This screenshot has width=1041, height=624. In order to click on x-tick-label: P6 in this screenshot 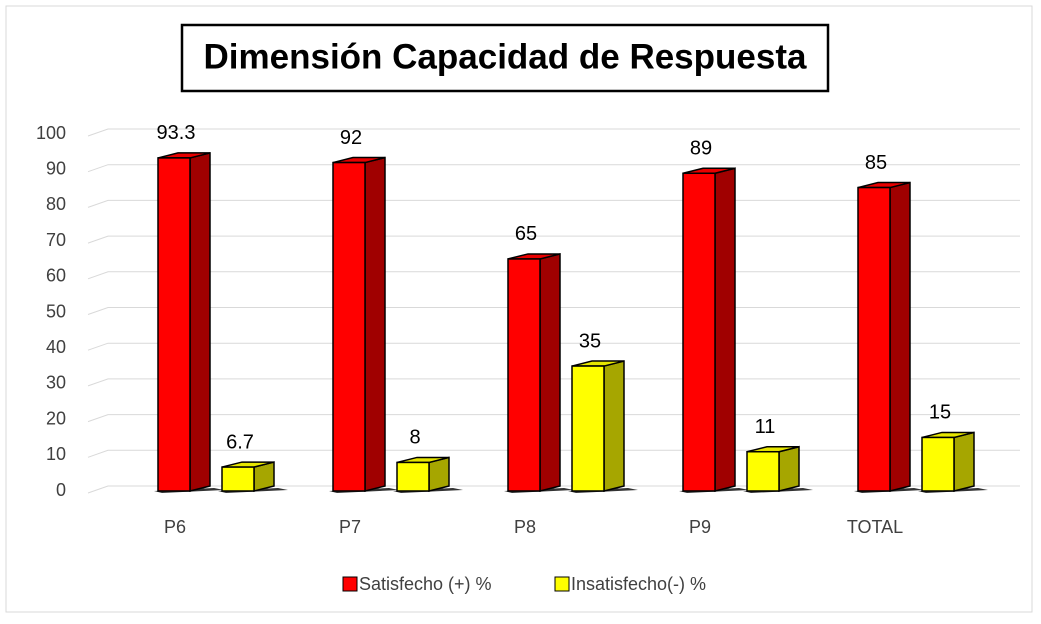, I will do `click(175, 527)`.